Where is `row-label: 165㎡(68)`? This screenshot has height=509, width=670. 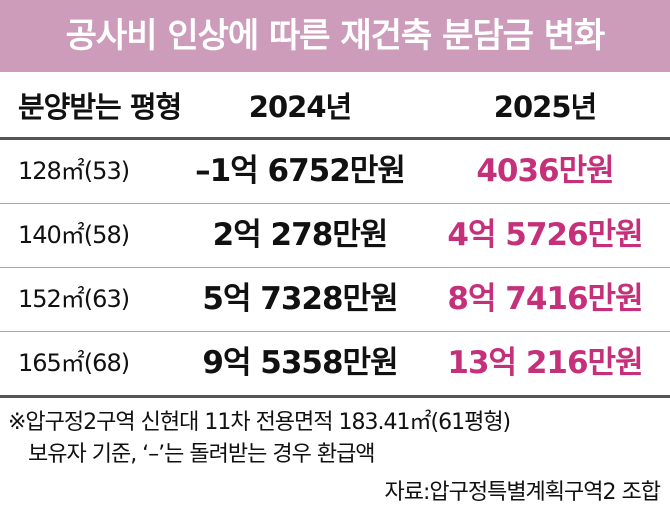 row-label: 165㎡(68) is located at coordinates (74, 363).